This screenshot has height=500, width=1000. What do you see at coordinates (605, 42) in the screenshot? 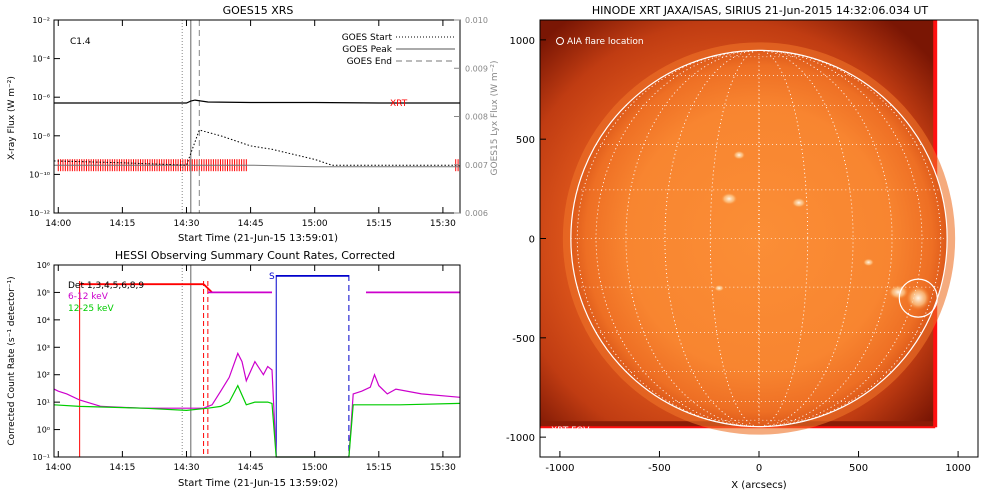
I see `flare-legend-label: AIA flare location` at bounding box center [605, 42].